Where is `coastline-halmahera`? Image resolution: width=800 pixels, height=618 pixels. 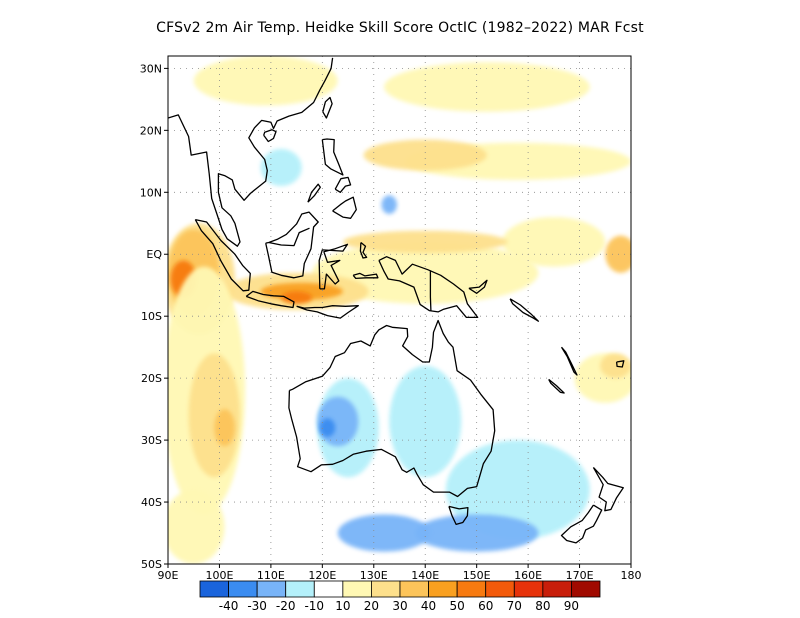
coastline-halmahera is located at coordinates (363, 250).